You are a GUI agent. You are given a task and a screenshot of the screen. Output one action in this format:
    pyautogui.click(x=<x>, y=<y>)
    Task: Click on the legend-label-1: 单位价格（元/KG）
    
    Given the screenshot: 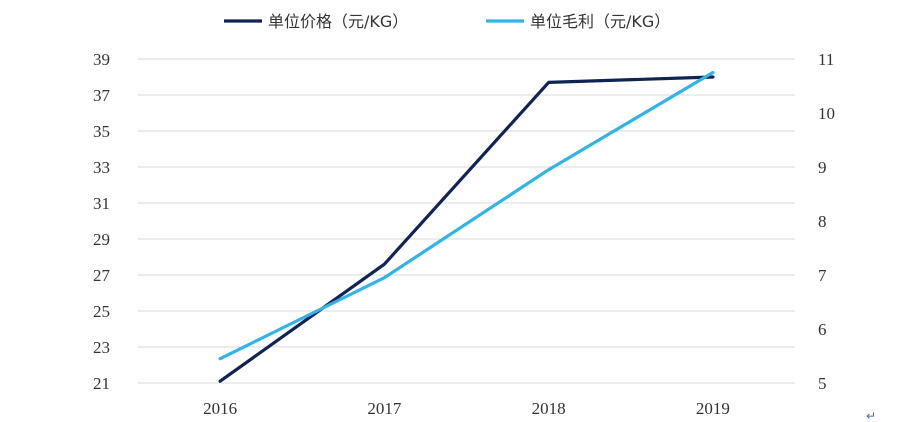 What is the action you would take?
    pyautogui.click(x=338, y=21)
    